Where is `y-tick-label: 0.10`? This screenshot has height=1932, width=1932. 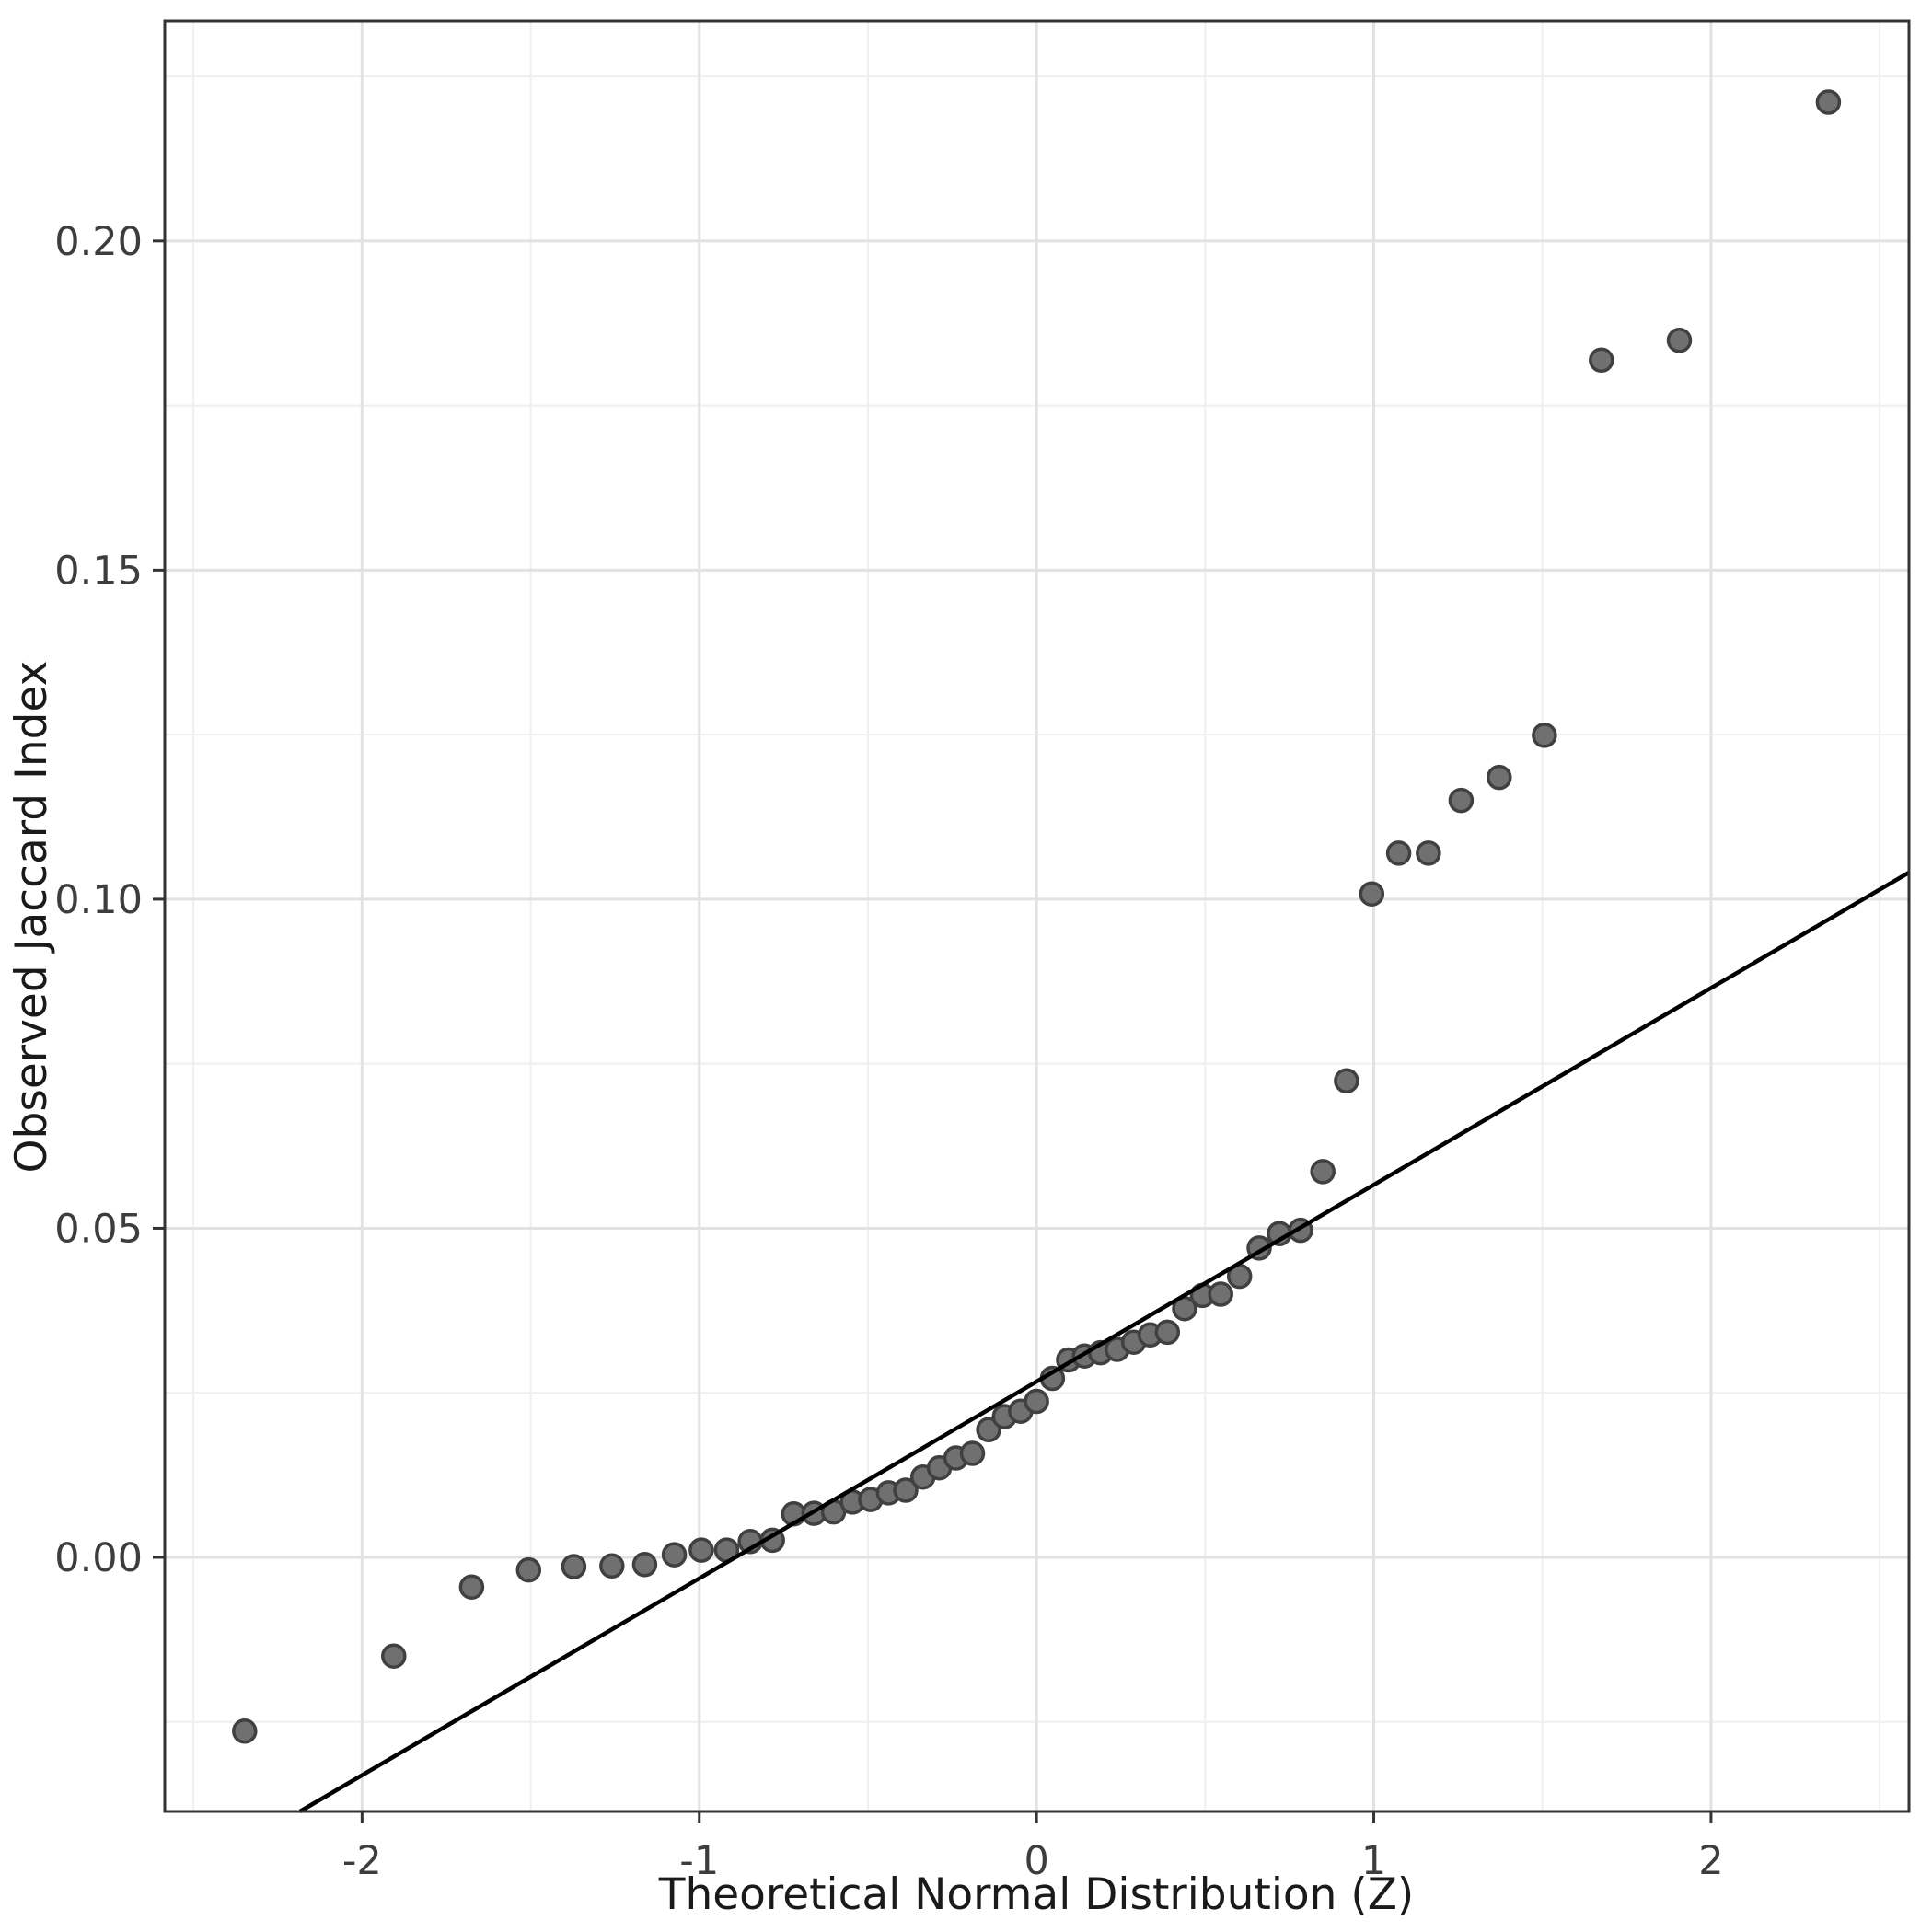
y-tick-label: 0.10 is located at coordinates (99, 900).